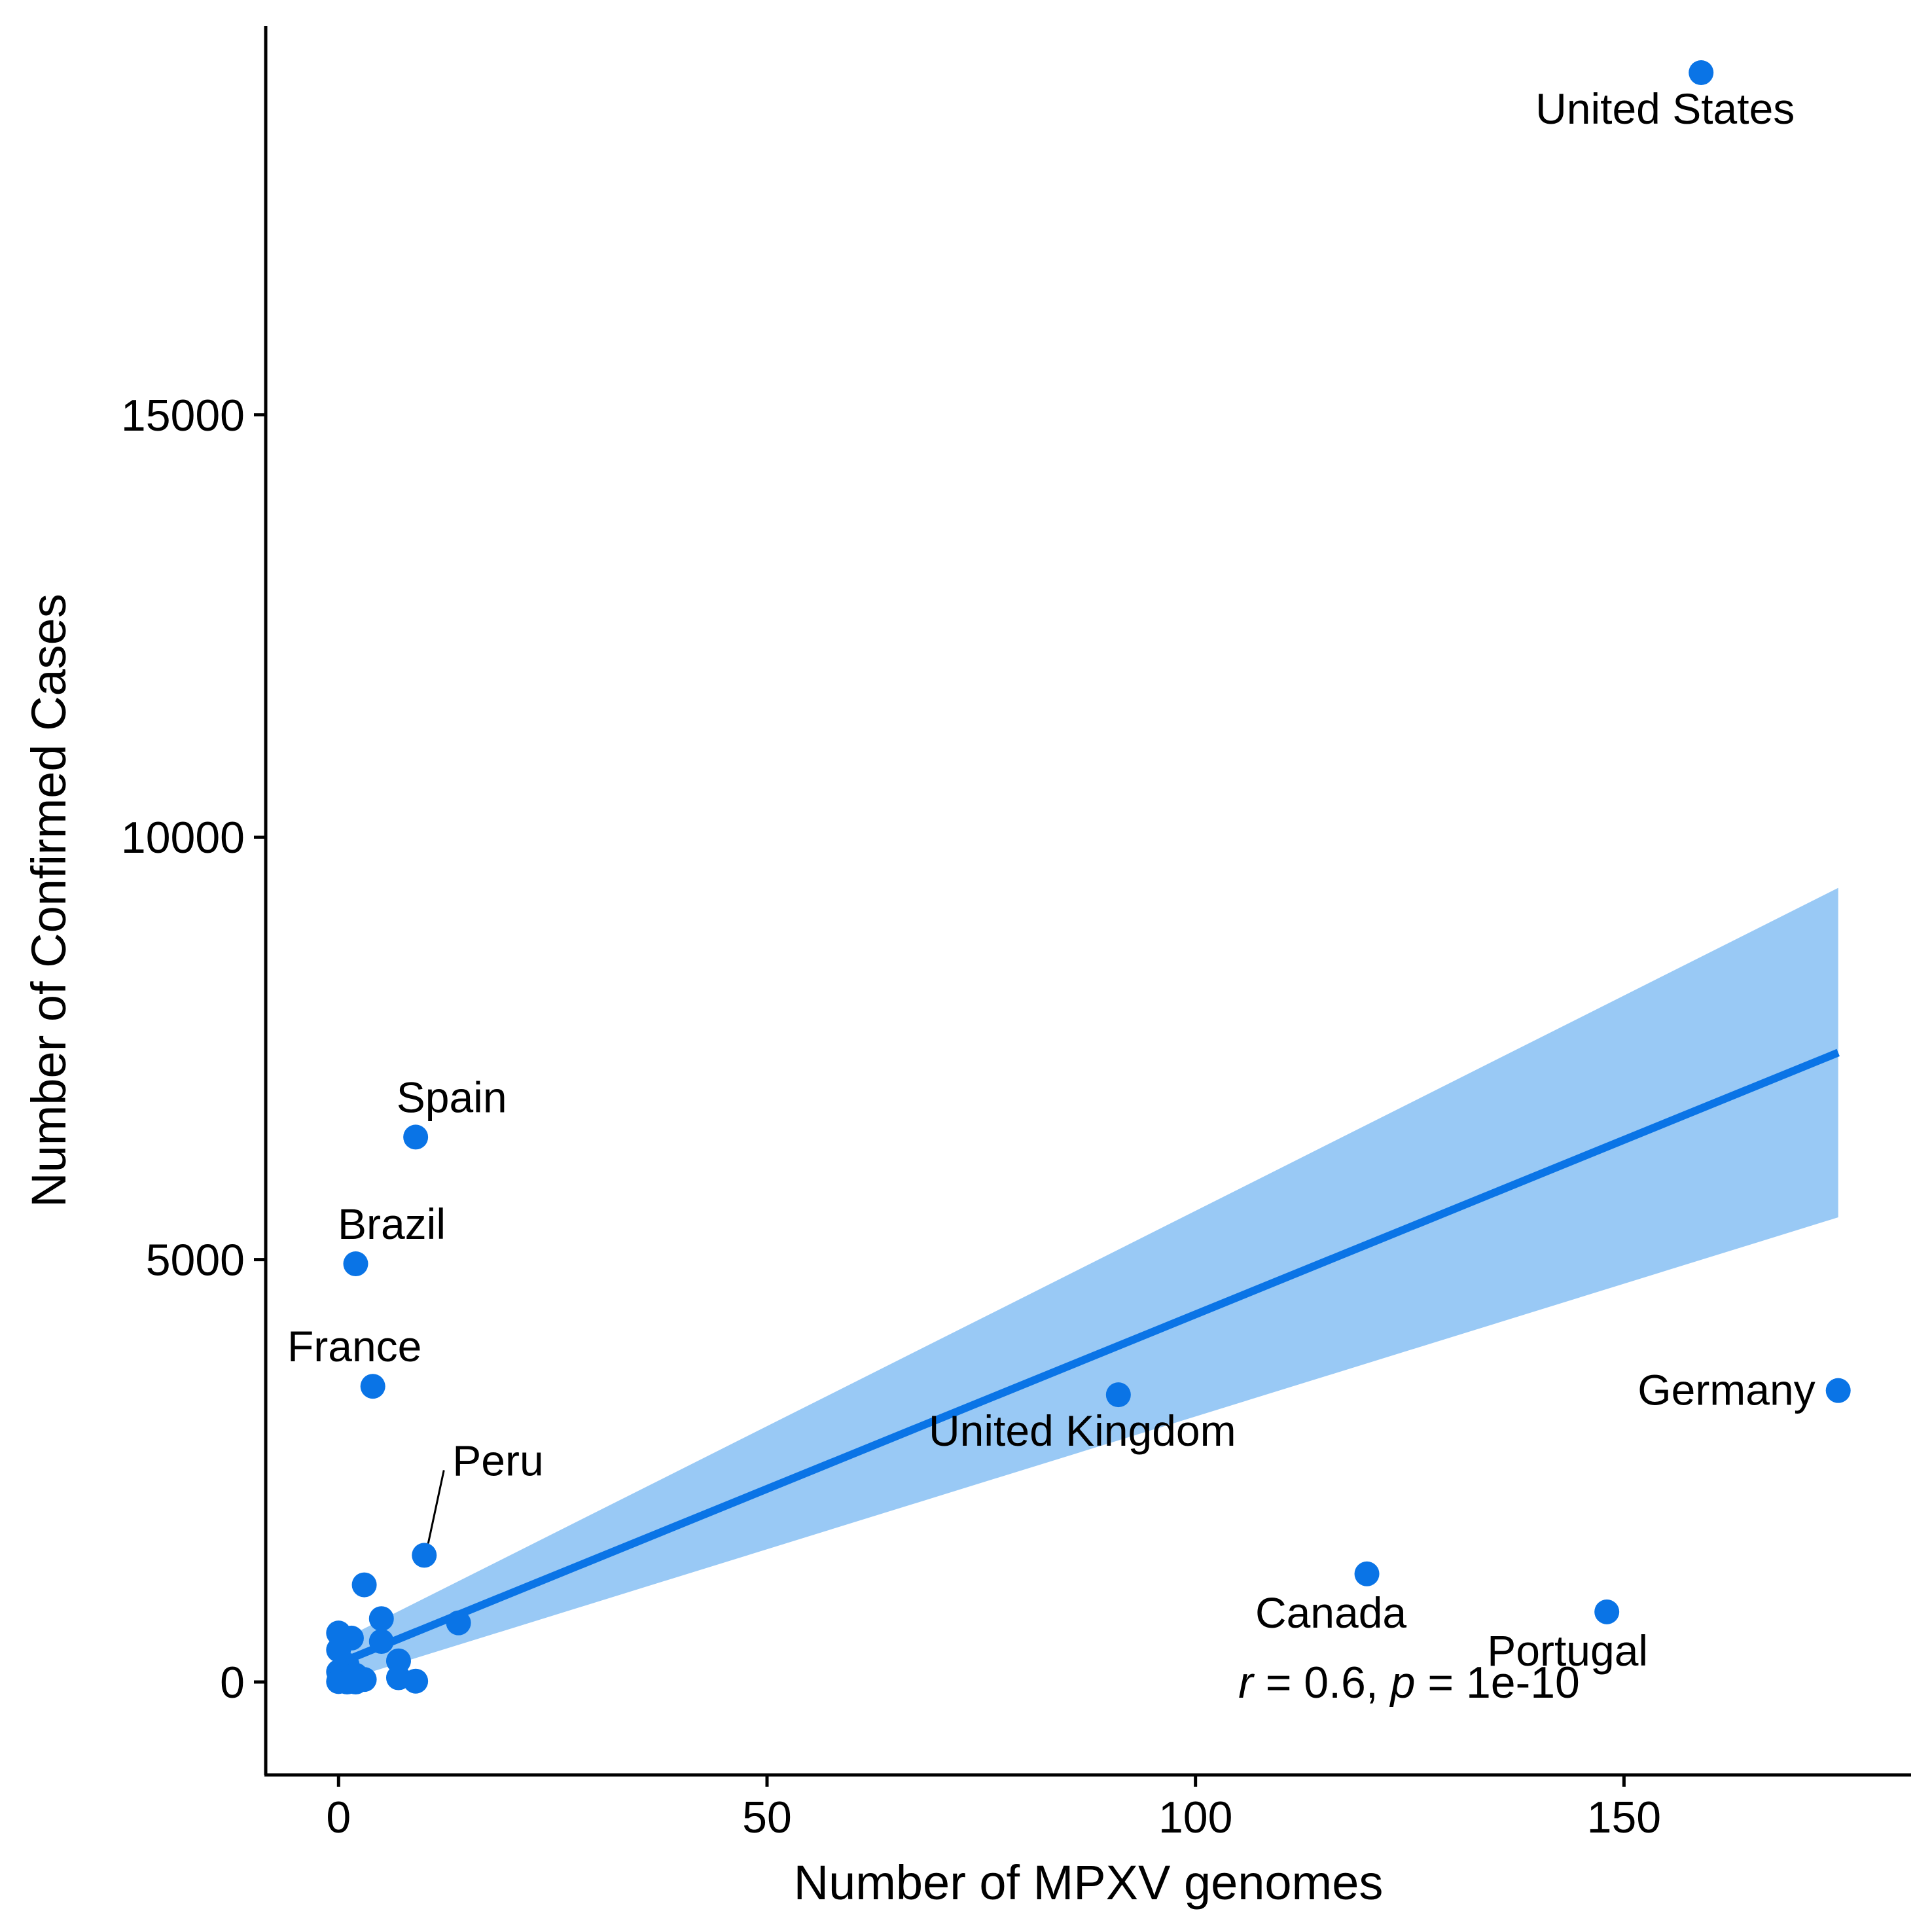 The height and width of the screenshot is (1932, 1932). I want to click on point-label-canada: Canada, so click(1330, 1612).